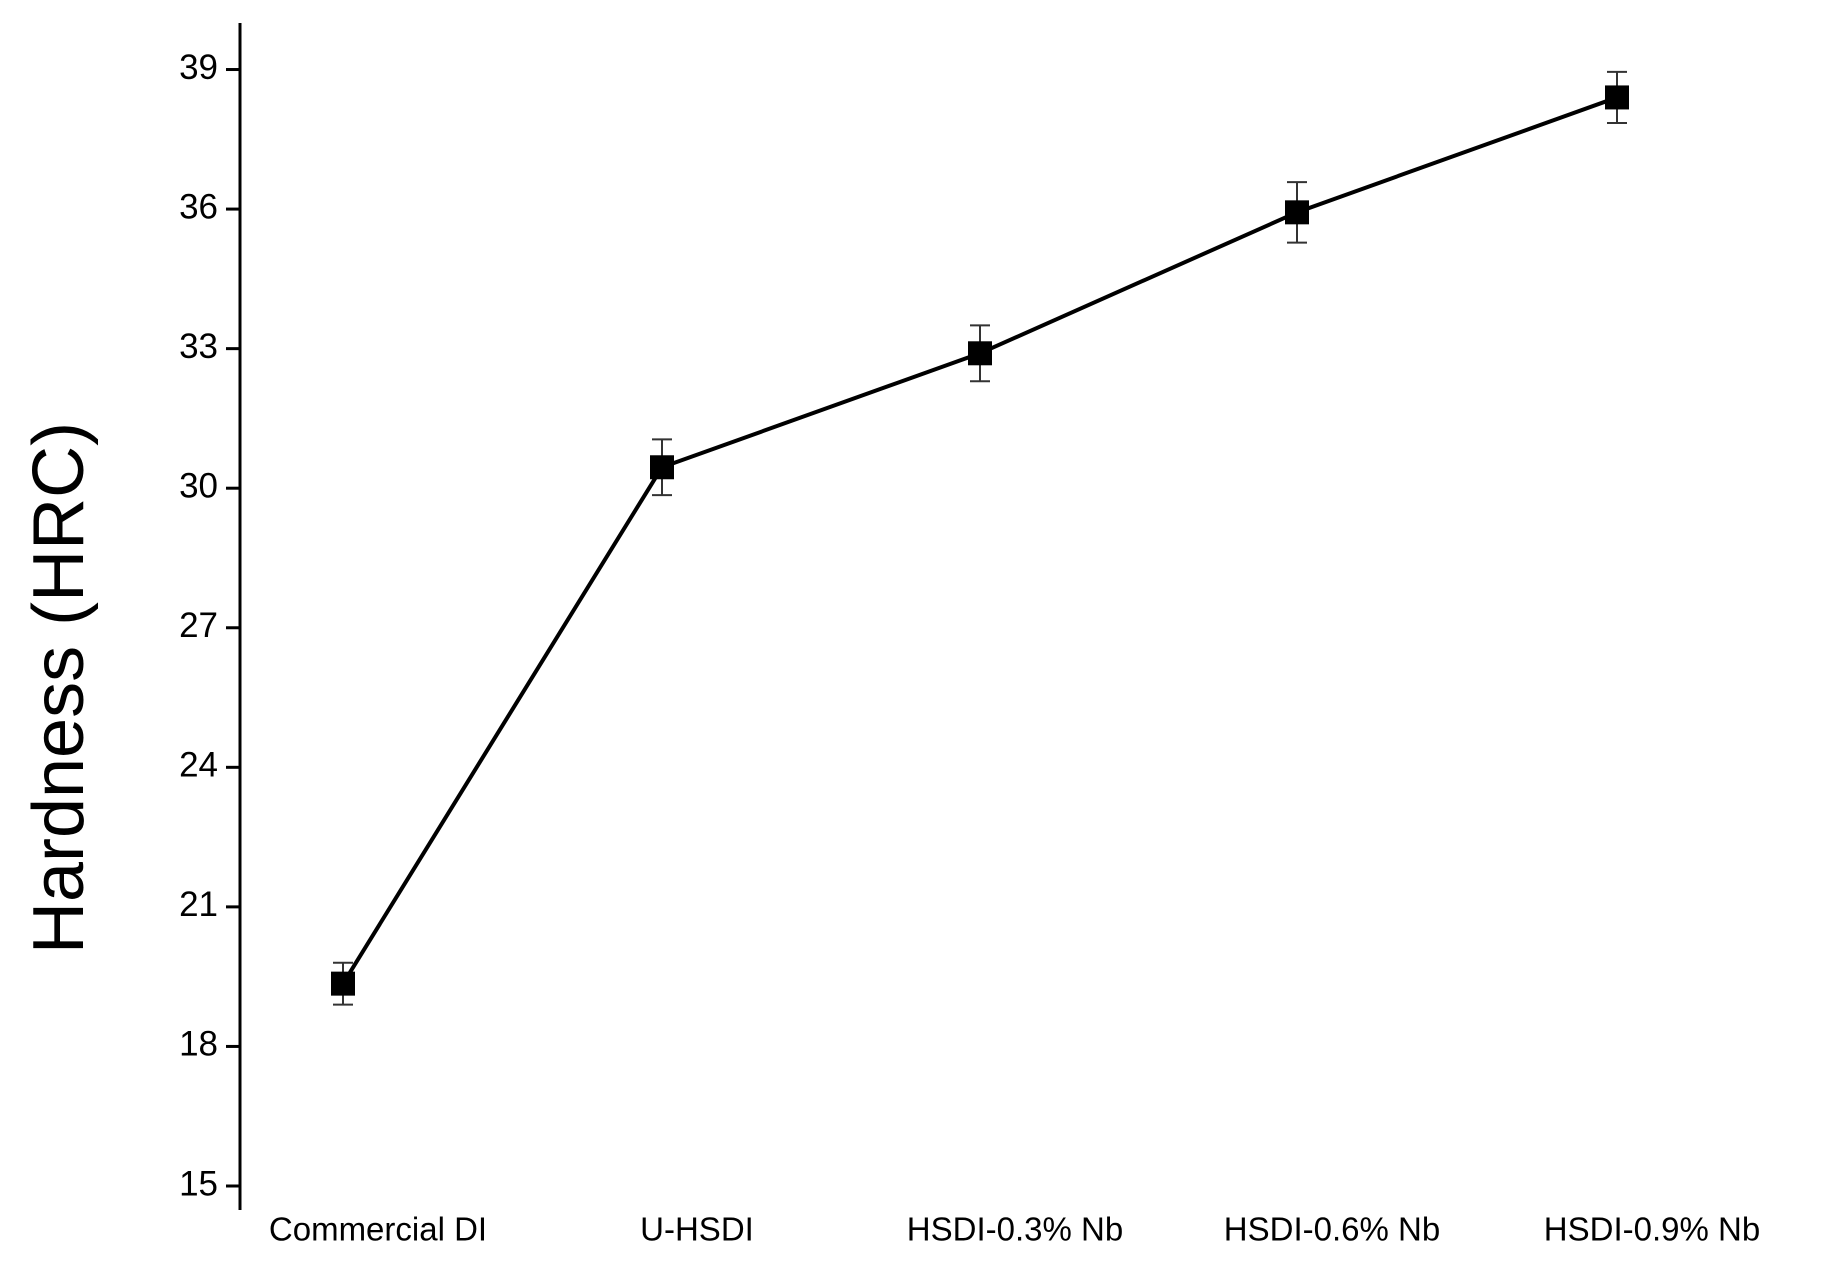 This screenshot has width=1829, height=1283. I want to click on y-axis-title: Hardness (HRC), so click(59, 688).